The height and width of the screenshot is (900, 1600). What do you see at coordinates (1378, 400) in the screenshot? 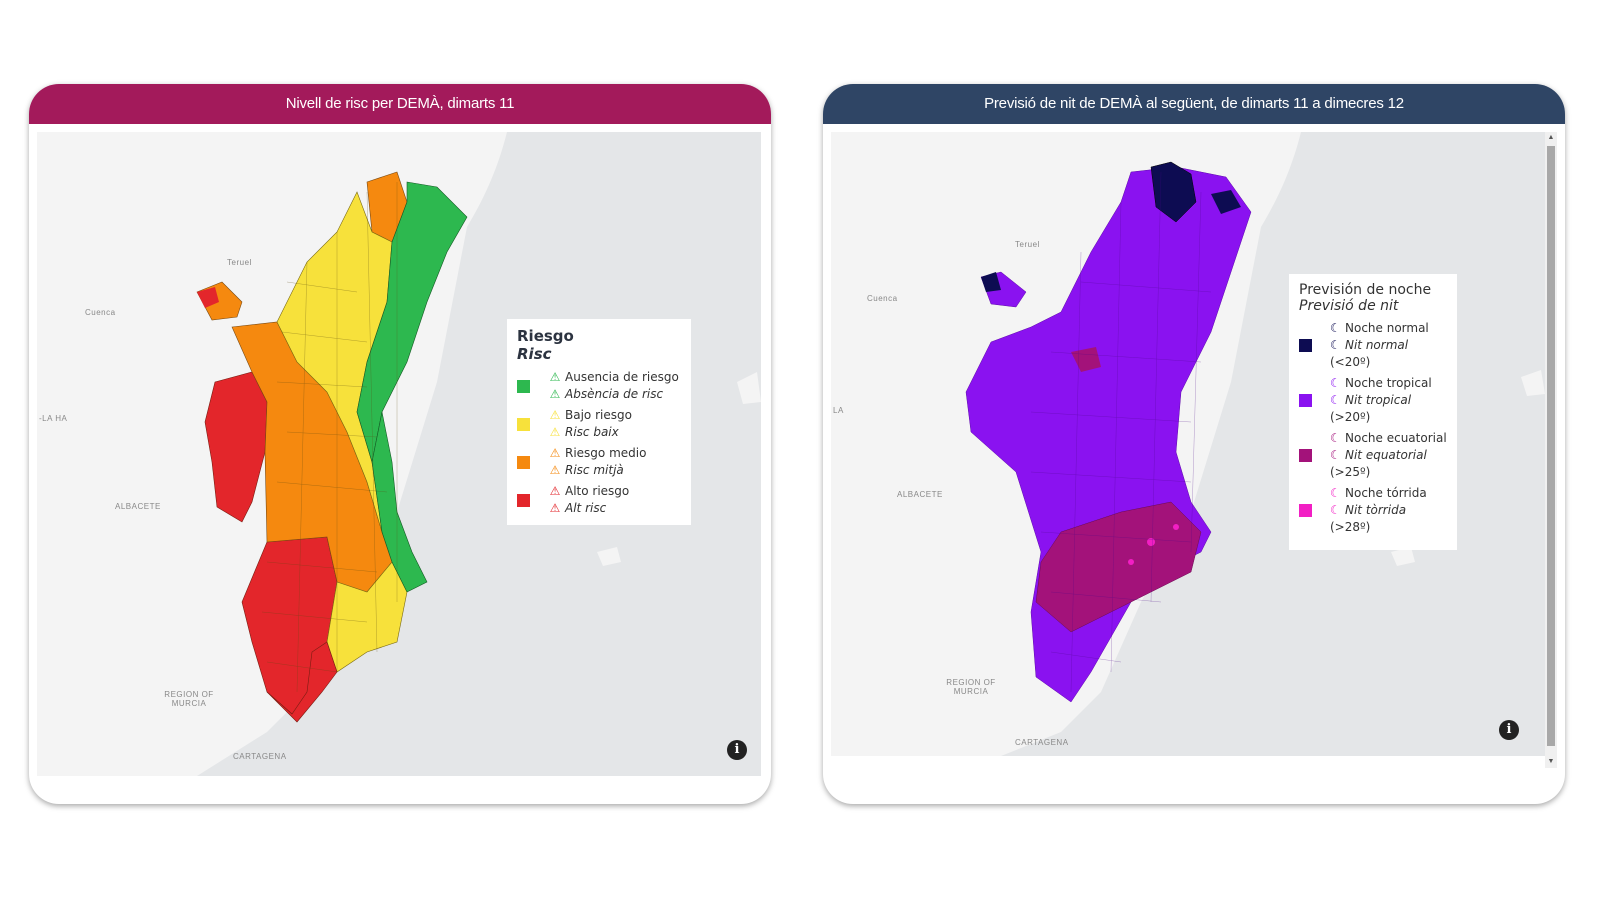
I see `legend-label-va: Nit tropical` at bounding box center [1378, 400].